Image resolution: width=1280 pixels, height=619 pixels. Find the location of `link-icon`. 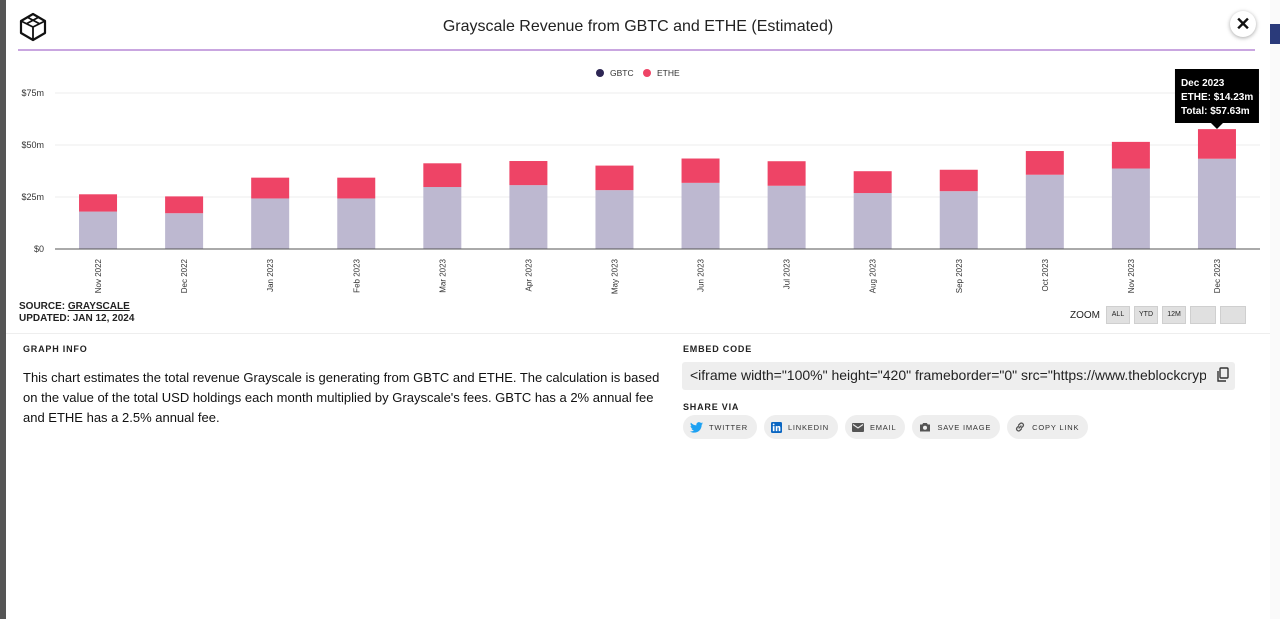

link-icon is located at coordinates (1020, 427).